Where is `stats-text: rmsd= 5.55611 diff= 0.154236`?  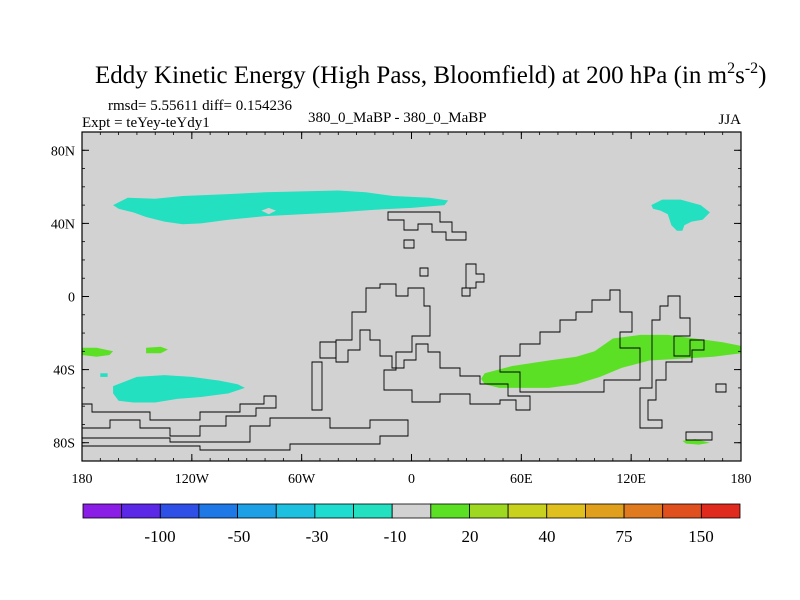
stats-text: rmsd= 5.55611 diff= 0.154236 is located at coordinates (200, 106).